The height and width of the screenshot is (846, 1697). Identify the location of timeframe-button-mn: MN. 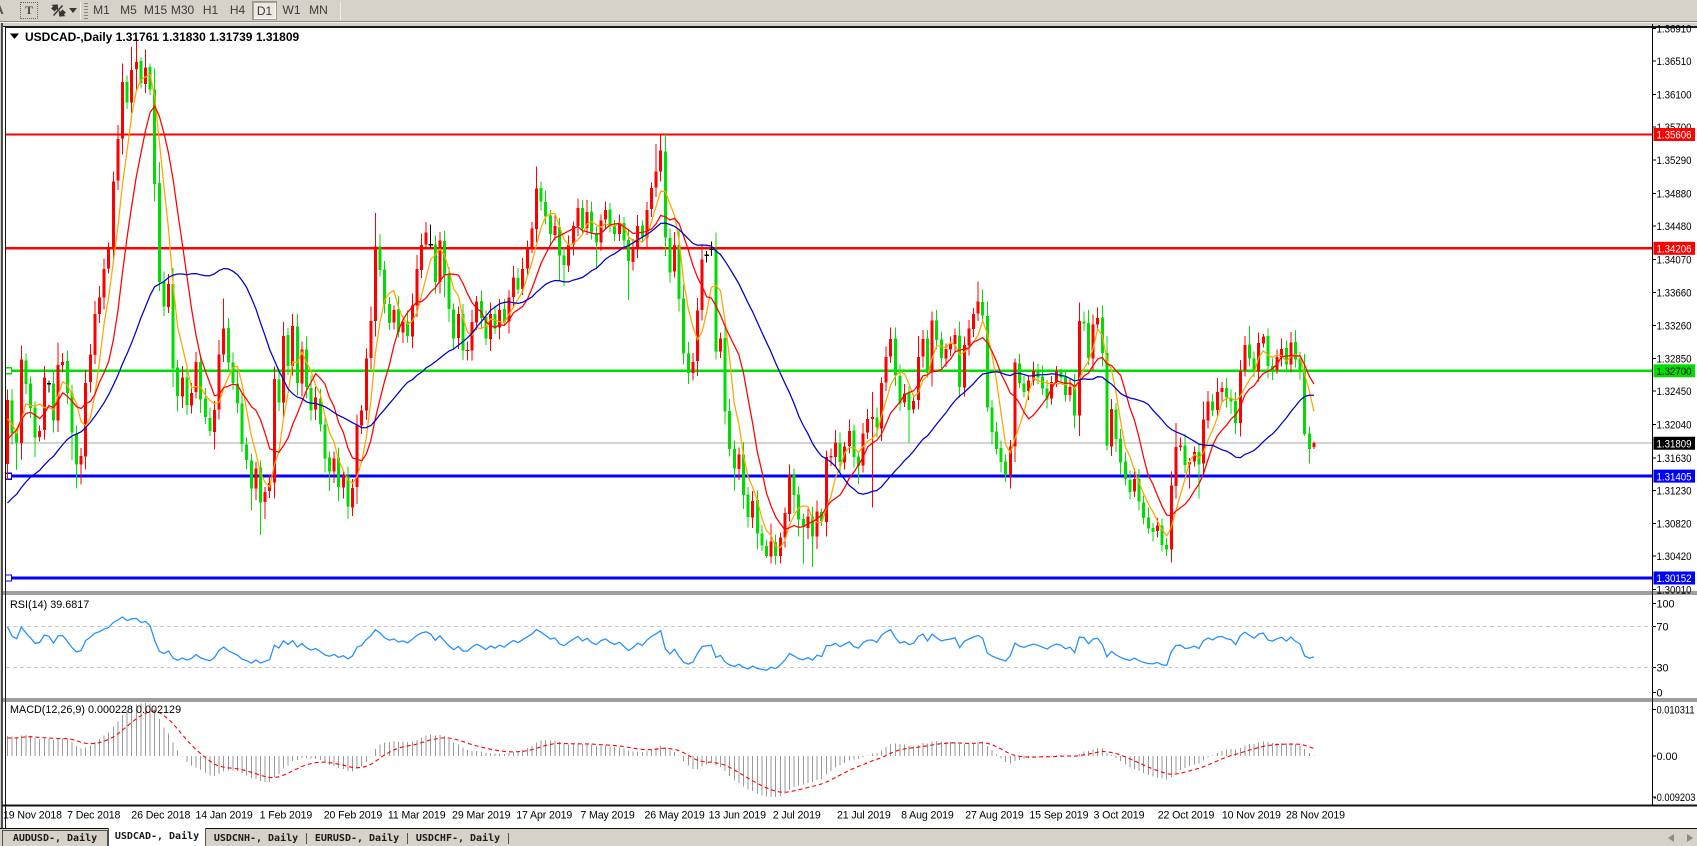
(318, 10).